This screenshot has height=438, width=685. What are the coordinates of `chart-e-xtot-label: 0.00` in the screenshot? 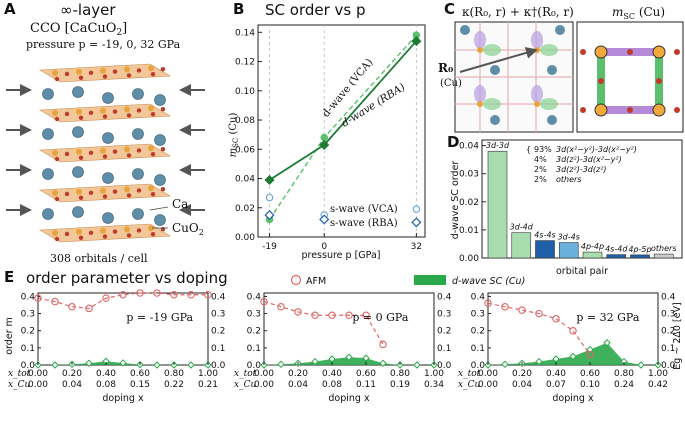 It's located at (38, 374).